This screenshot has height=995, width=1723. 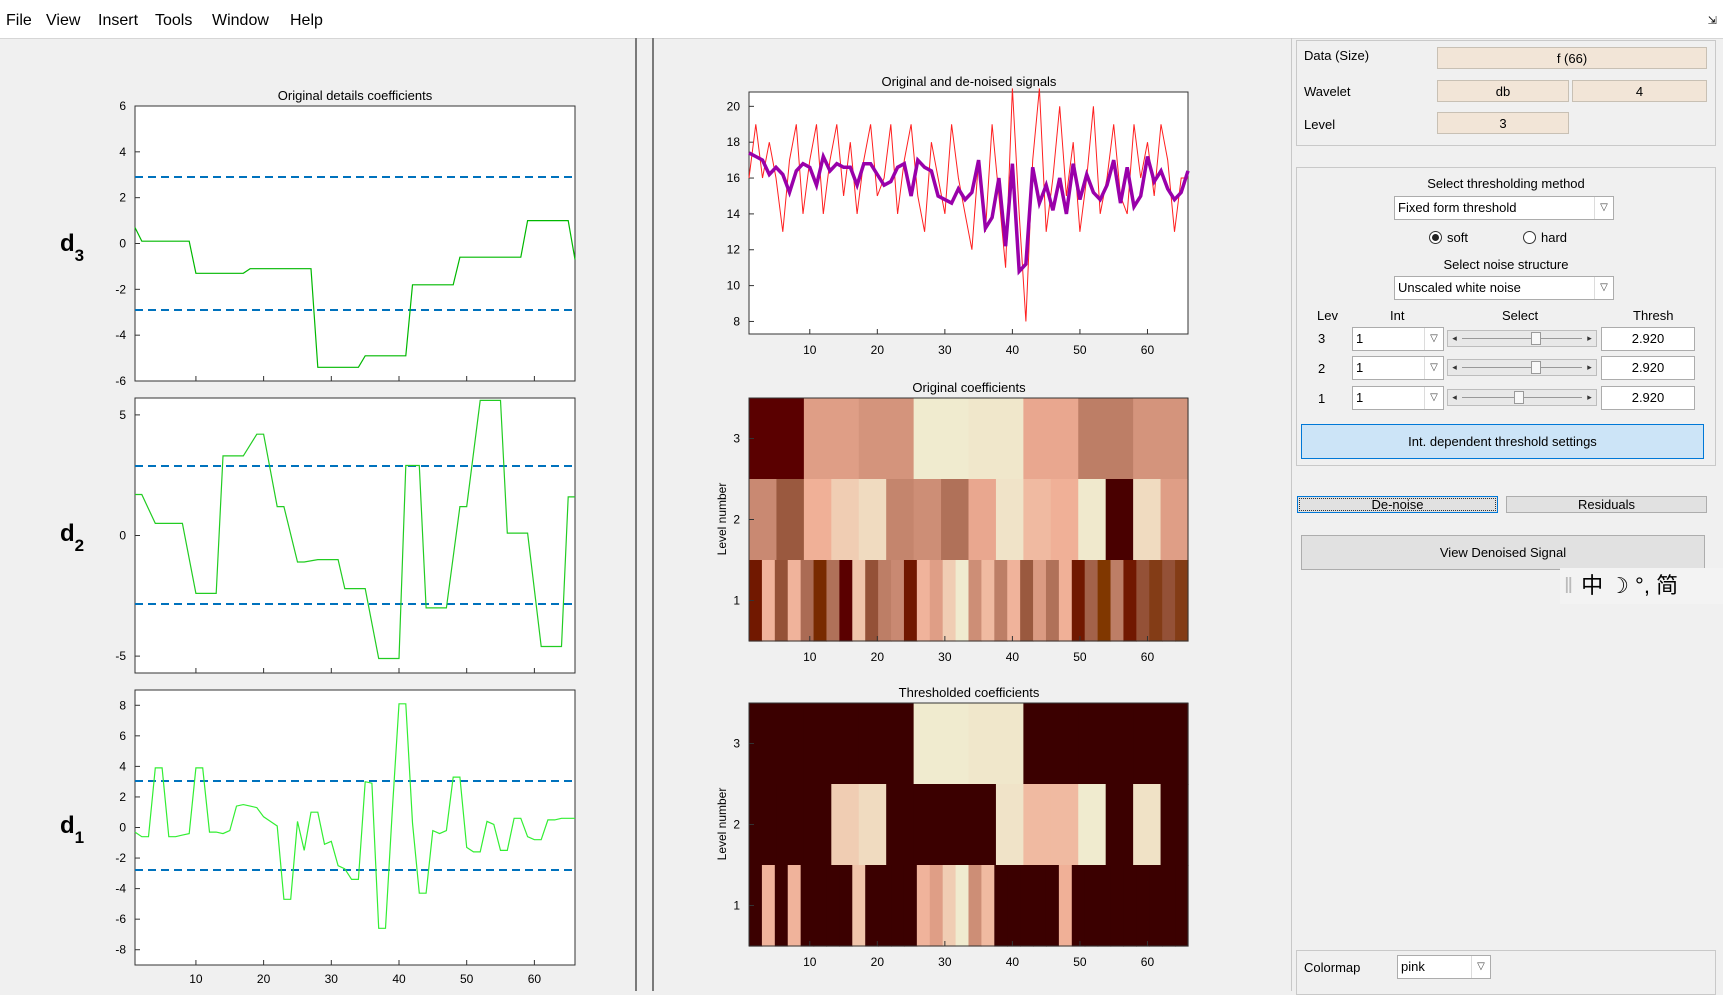 What do you see at coordinates (1398, 398) in the screenshot?
I see `int-select-level-1: 1 ▽` at bounding box center [1398, 398].